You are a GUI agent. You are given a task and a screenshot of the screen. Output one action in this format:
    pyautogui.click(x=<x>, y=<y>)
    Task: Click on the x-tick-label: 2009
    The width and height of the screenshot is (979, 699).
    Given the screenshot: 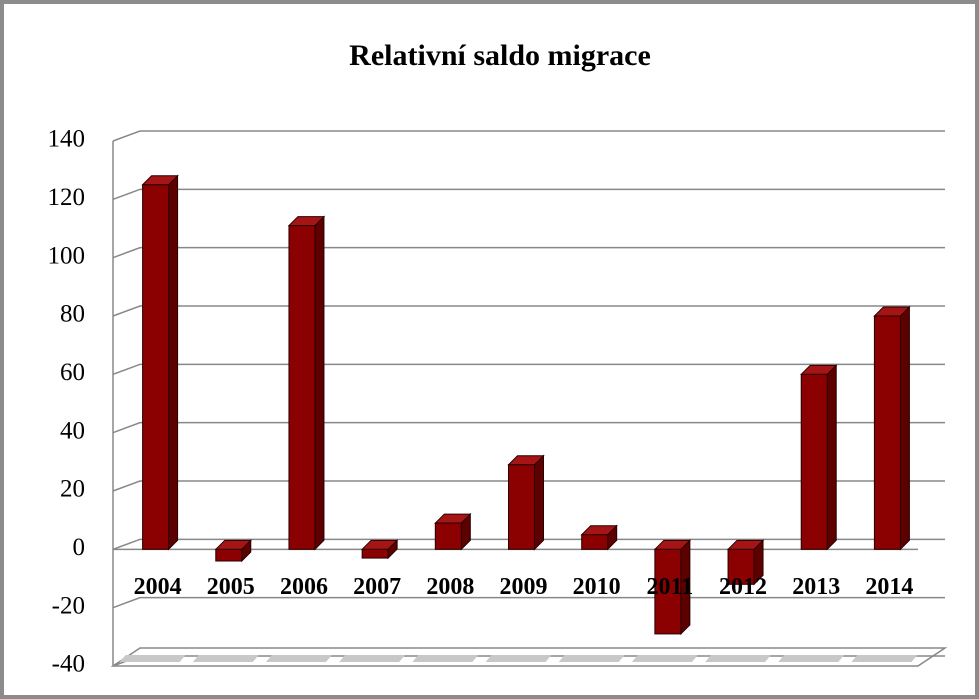 What is the action you would take?
    pyautogui.click(x=524, y=587)
    